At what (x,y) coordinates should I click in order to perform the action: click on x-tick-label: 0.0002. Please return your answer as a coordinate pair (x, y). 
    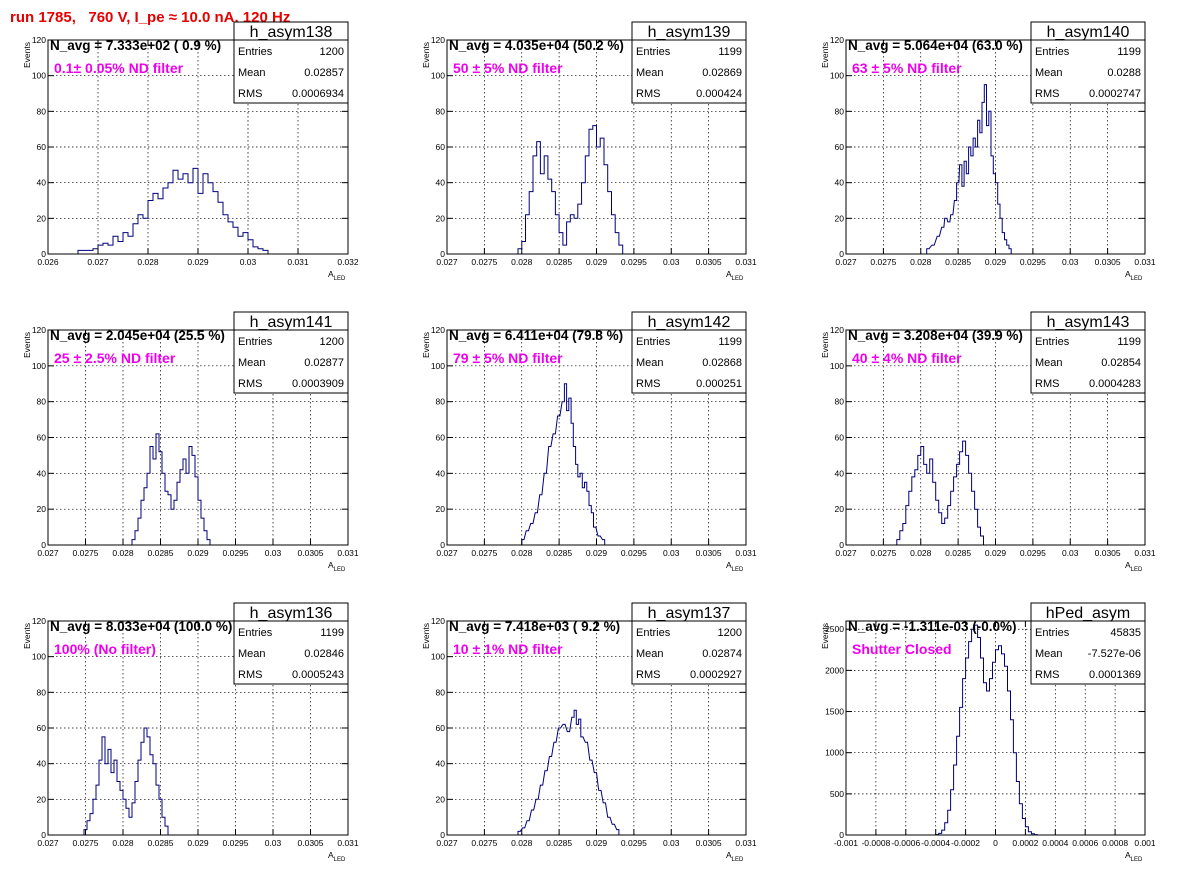
    Looking at the image, I should click on (1025, 843).